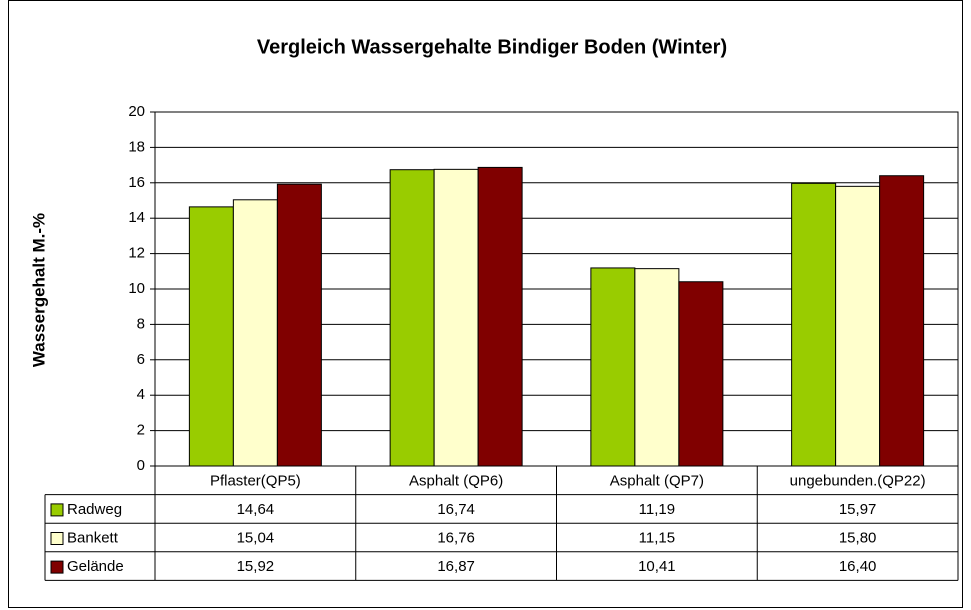 This screenshot has height=610, width=971. Describe the element at coordinates (456, 566) in the screenshot. I see `table-value: 16,87` at that location.